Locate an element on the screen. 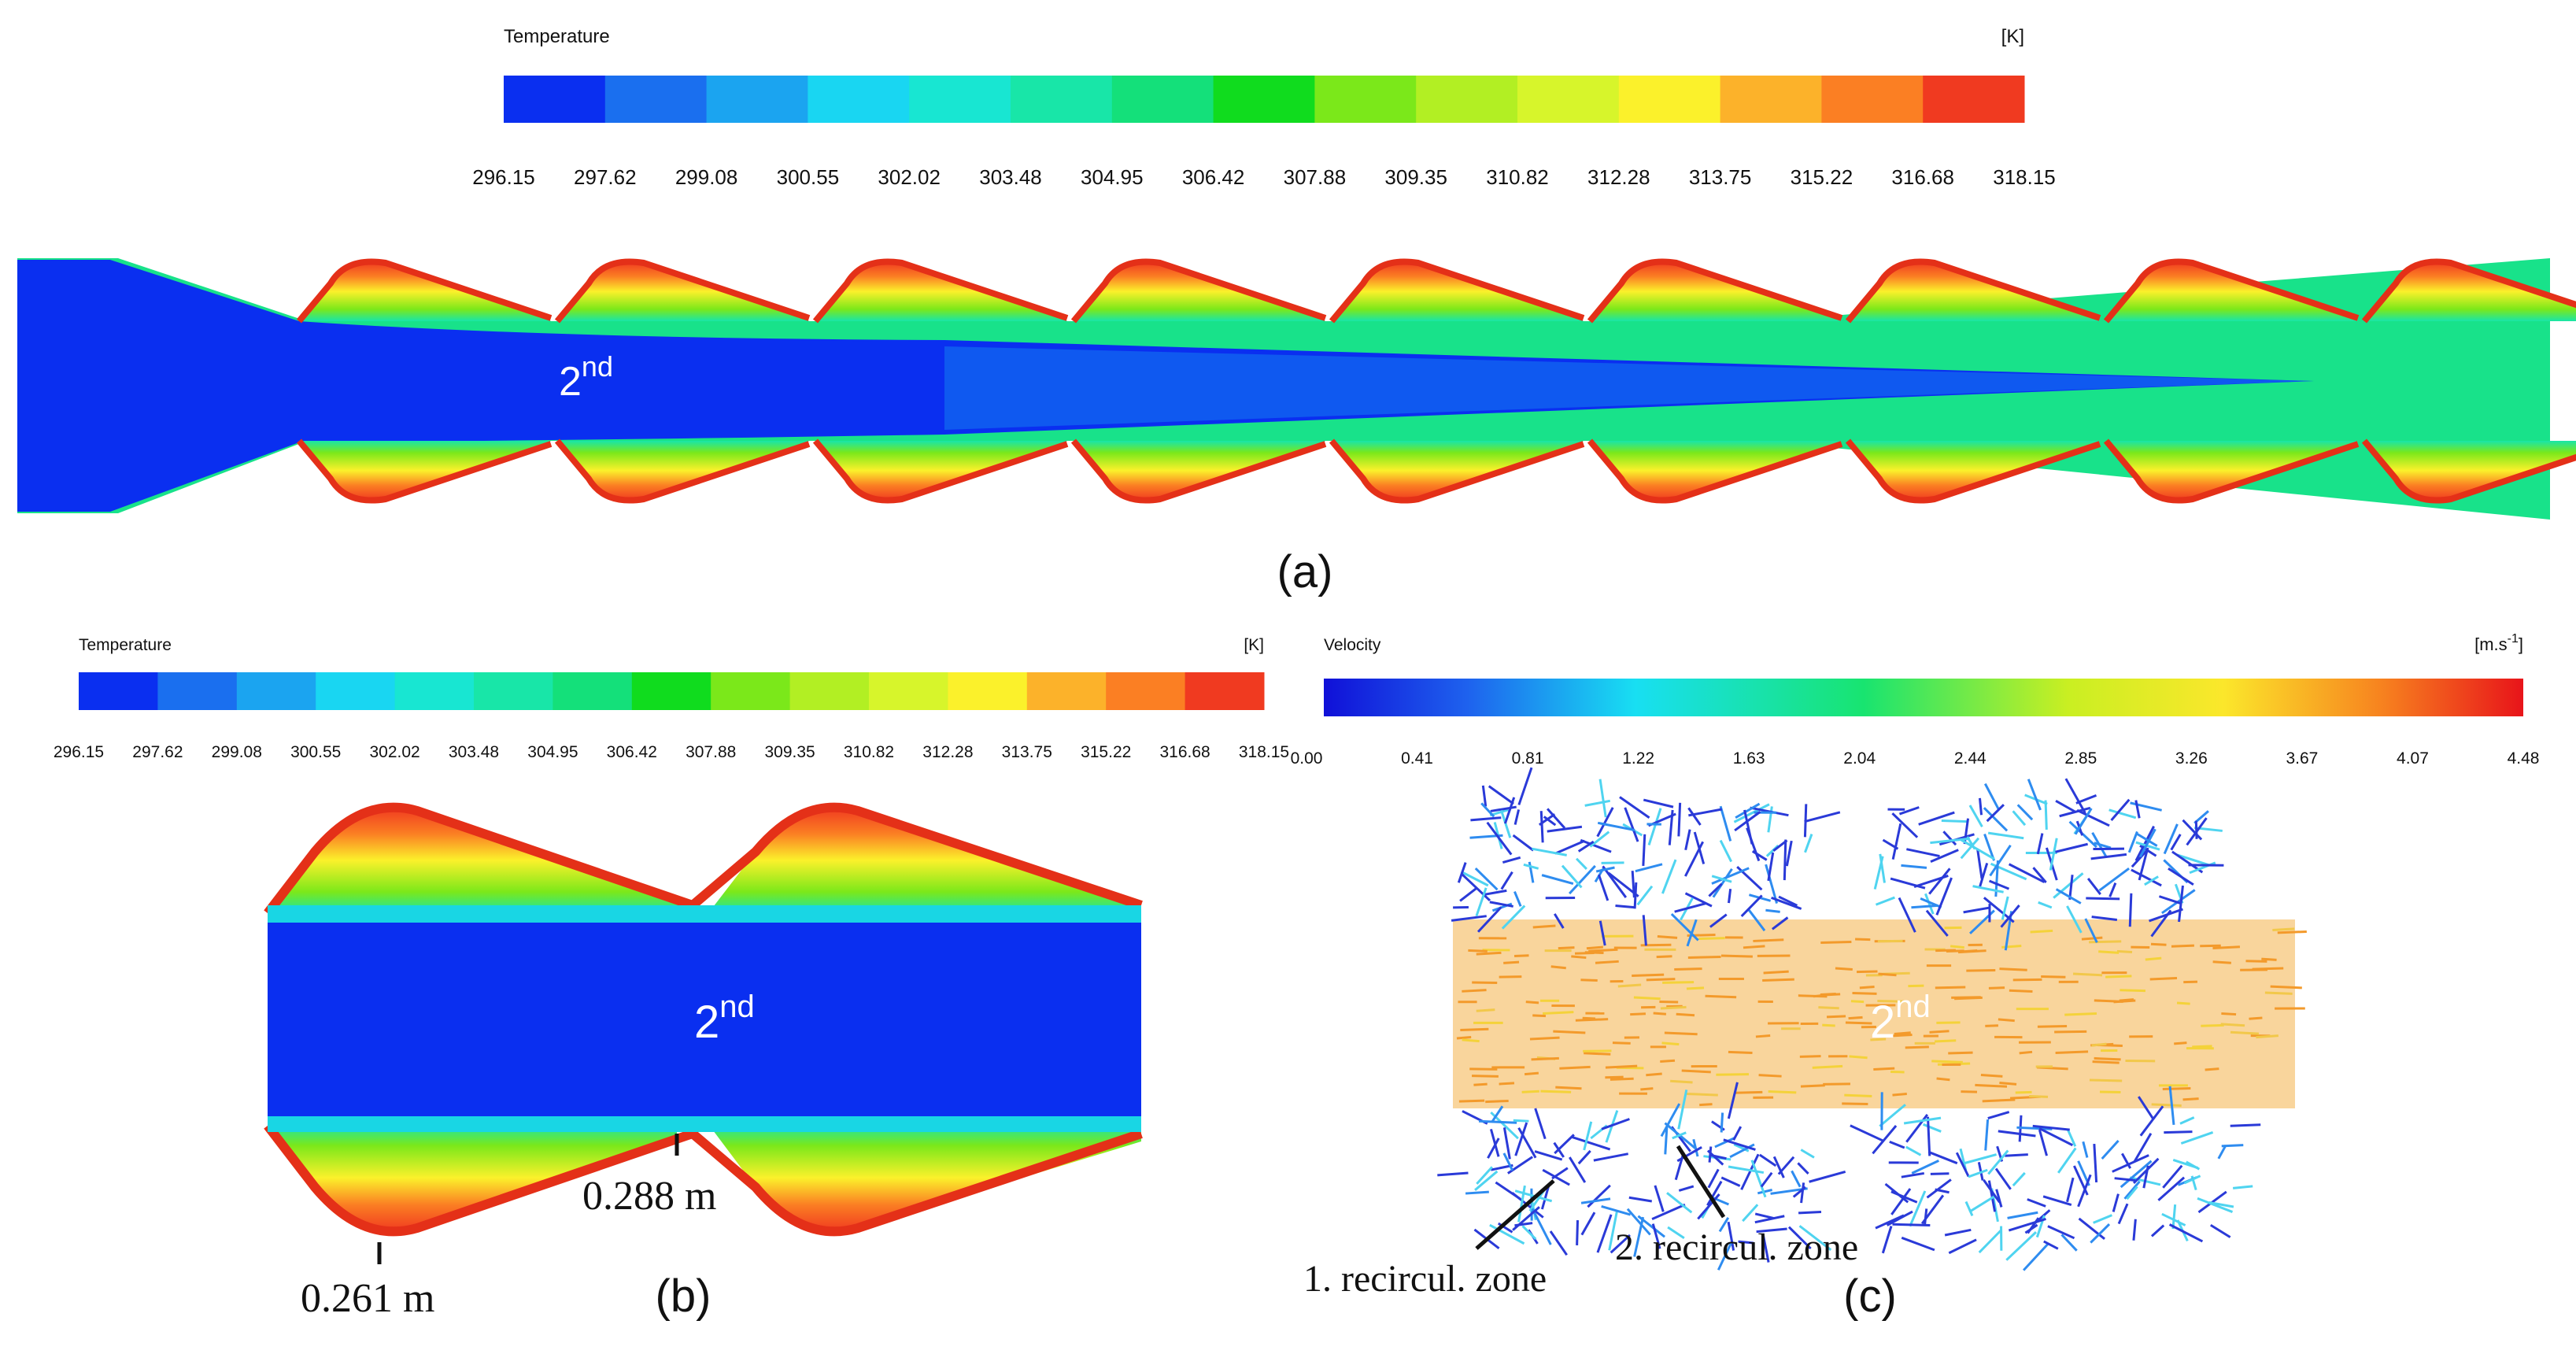 This screenshot has height=1354, width=2576. cavity-lower is located at coordinates (2232, 471).